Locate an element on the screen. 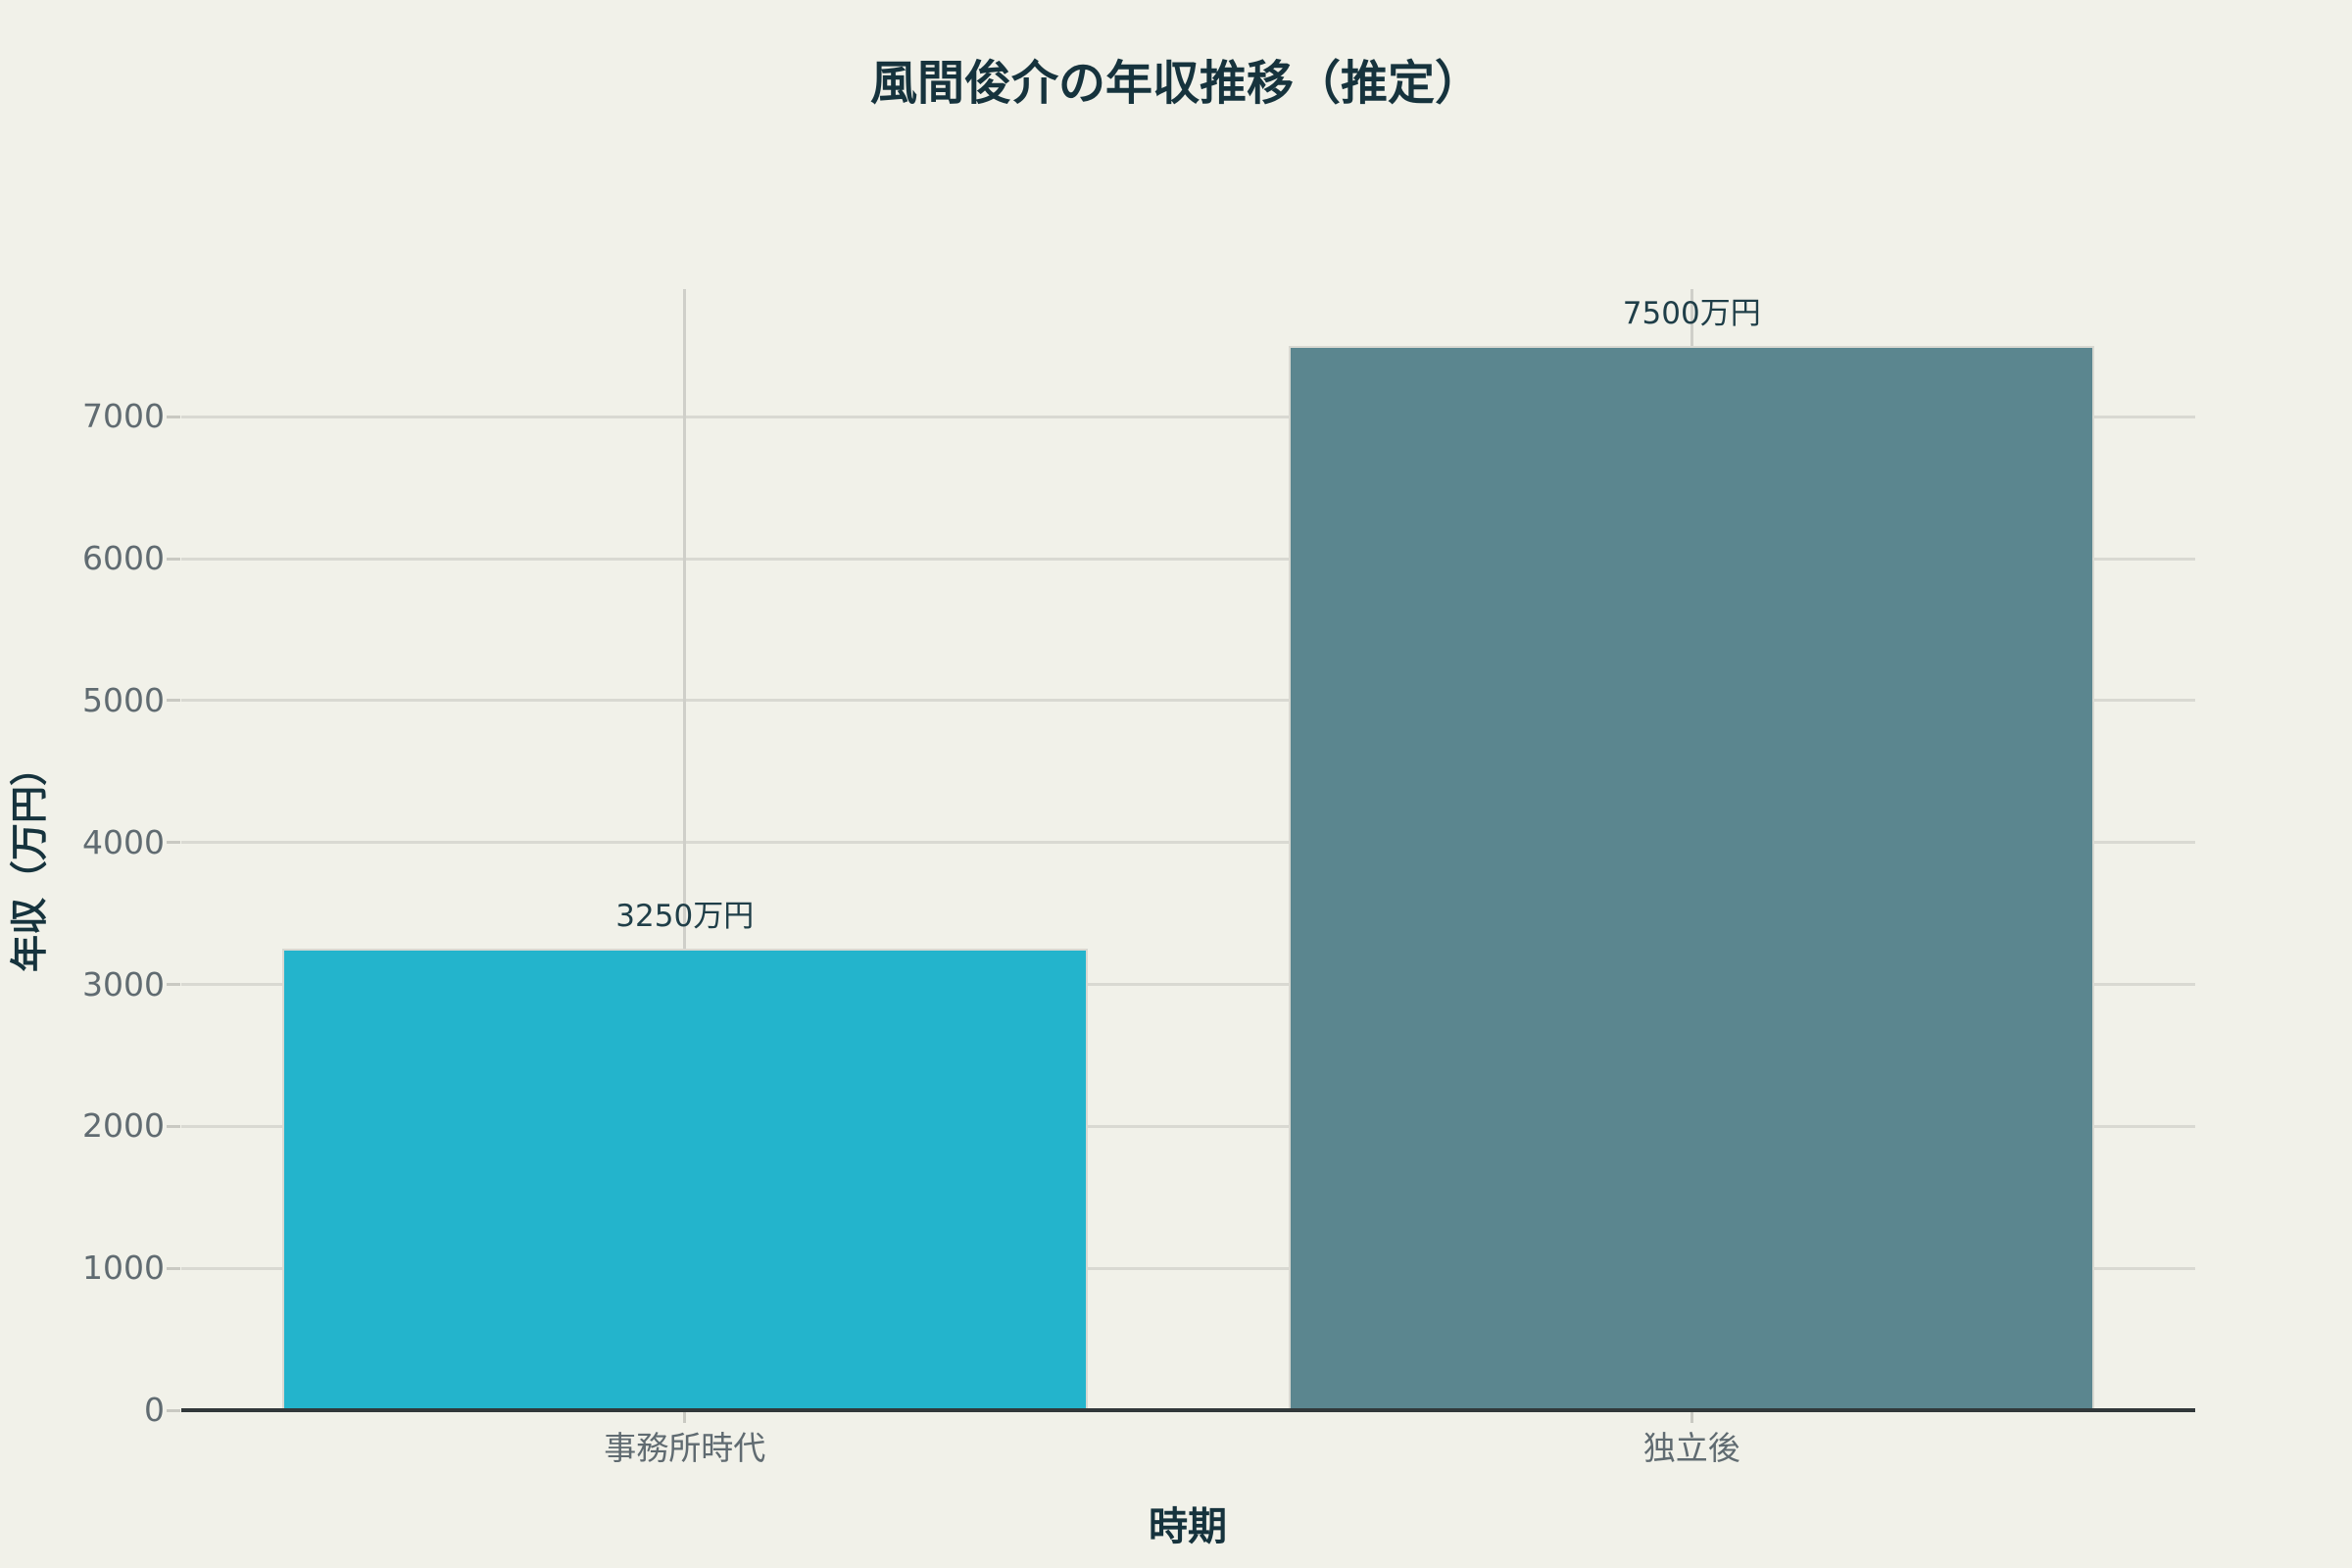  chart-title: 風間俊介の年収推移（推定） is located at coordinates (1175, 83).